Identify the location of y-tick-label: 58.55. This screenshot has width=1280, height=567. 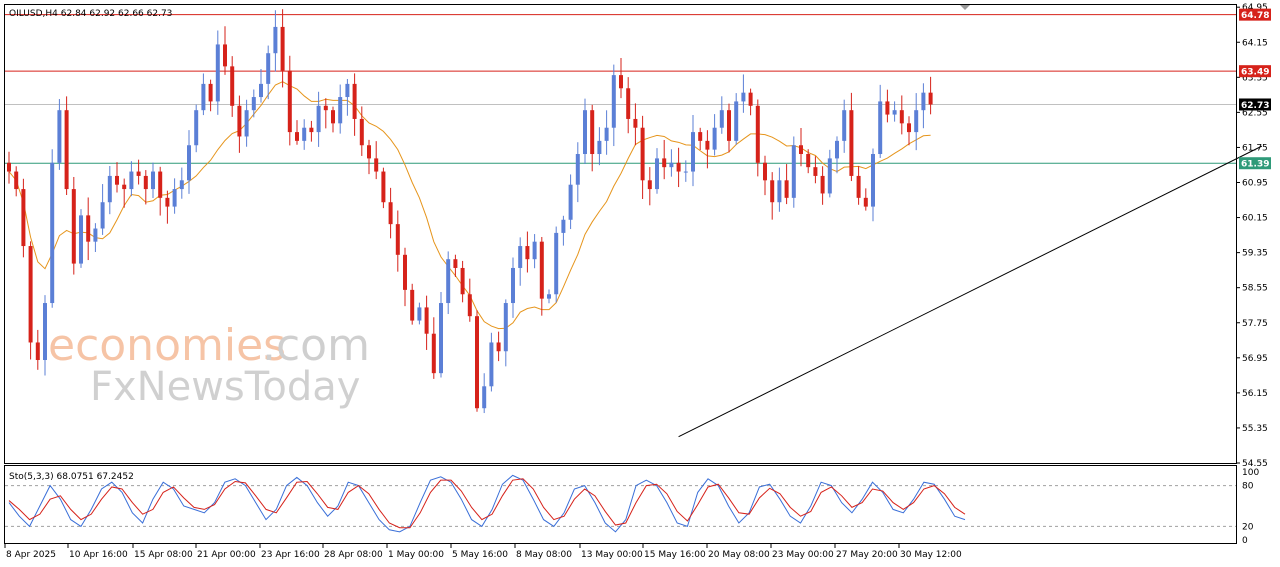
(1255, 289).